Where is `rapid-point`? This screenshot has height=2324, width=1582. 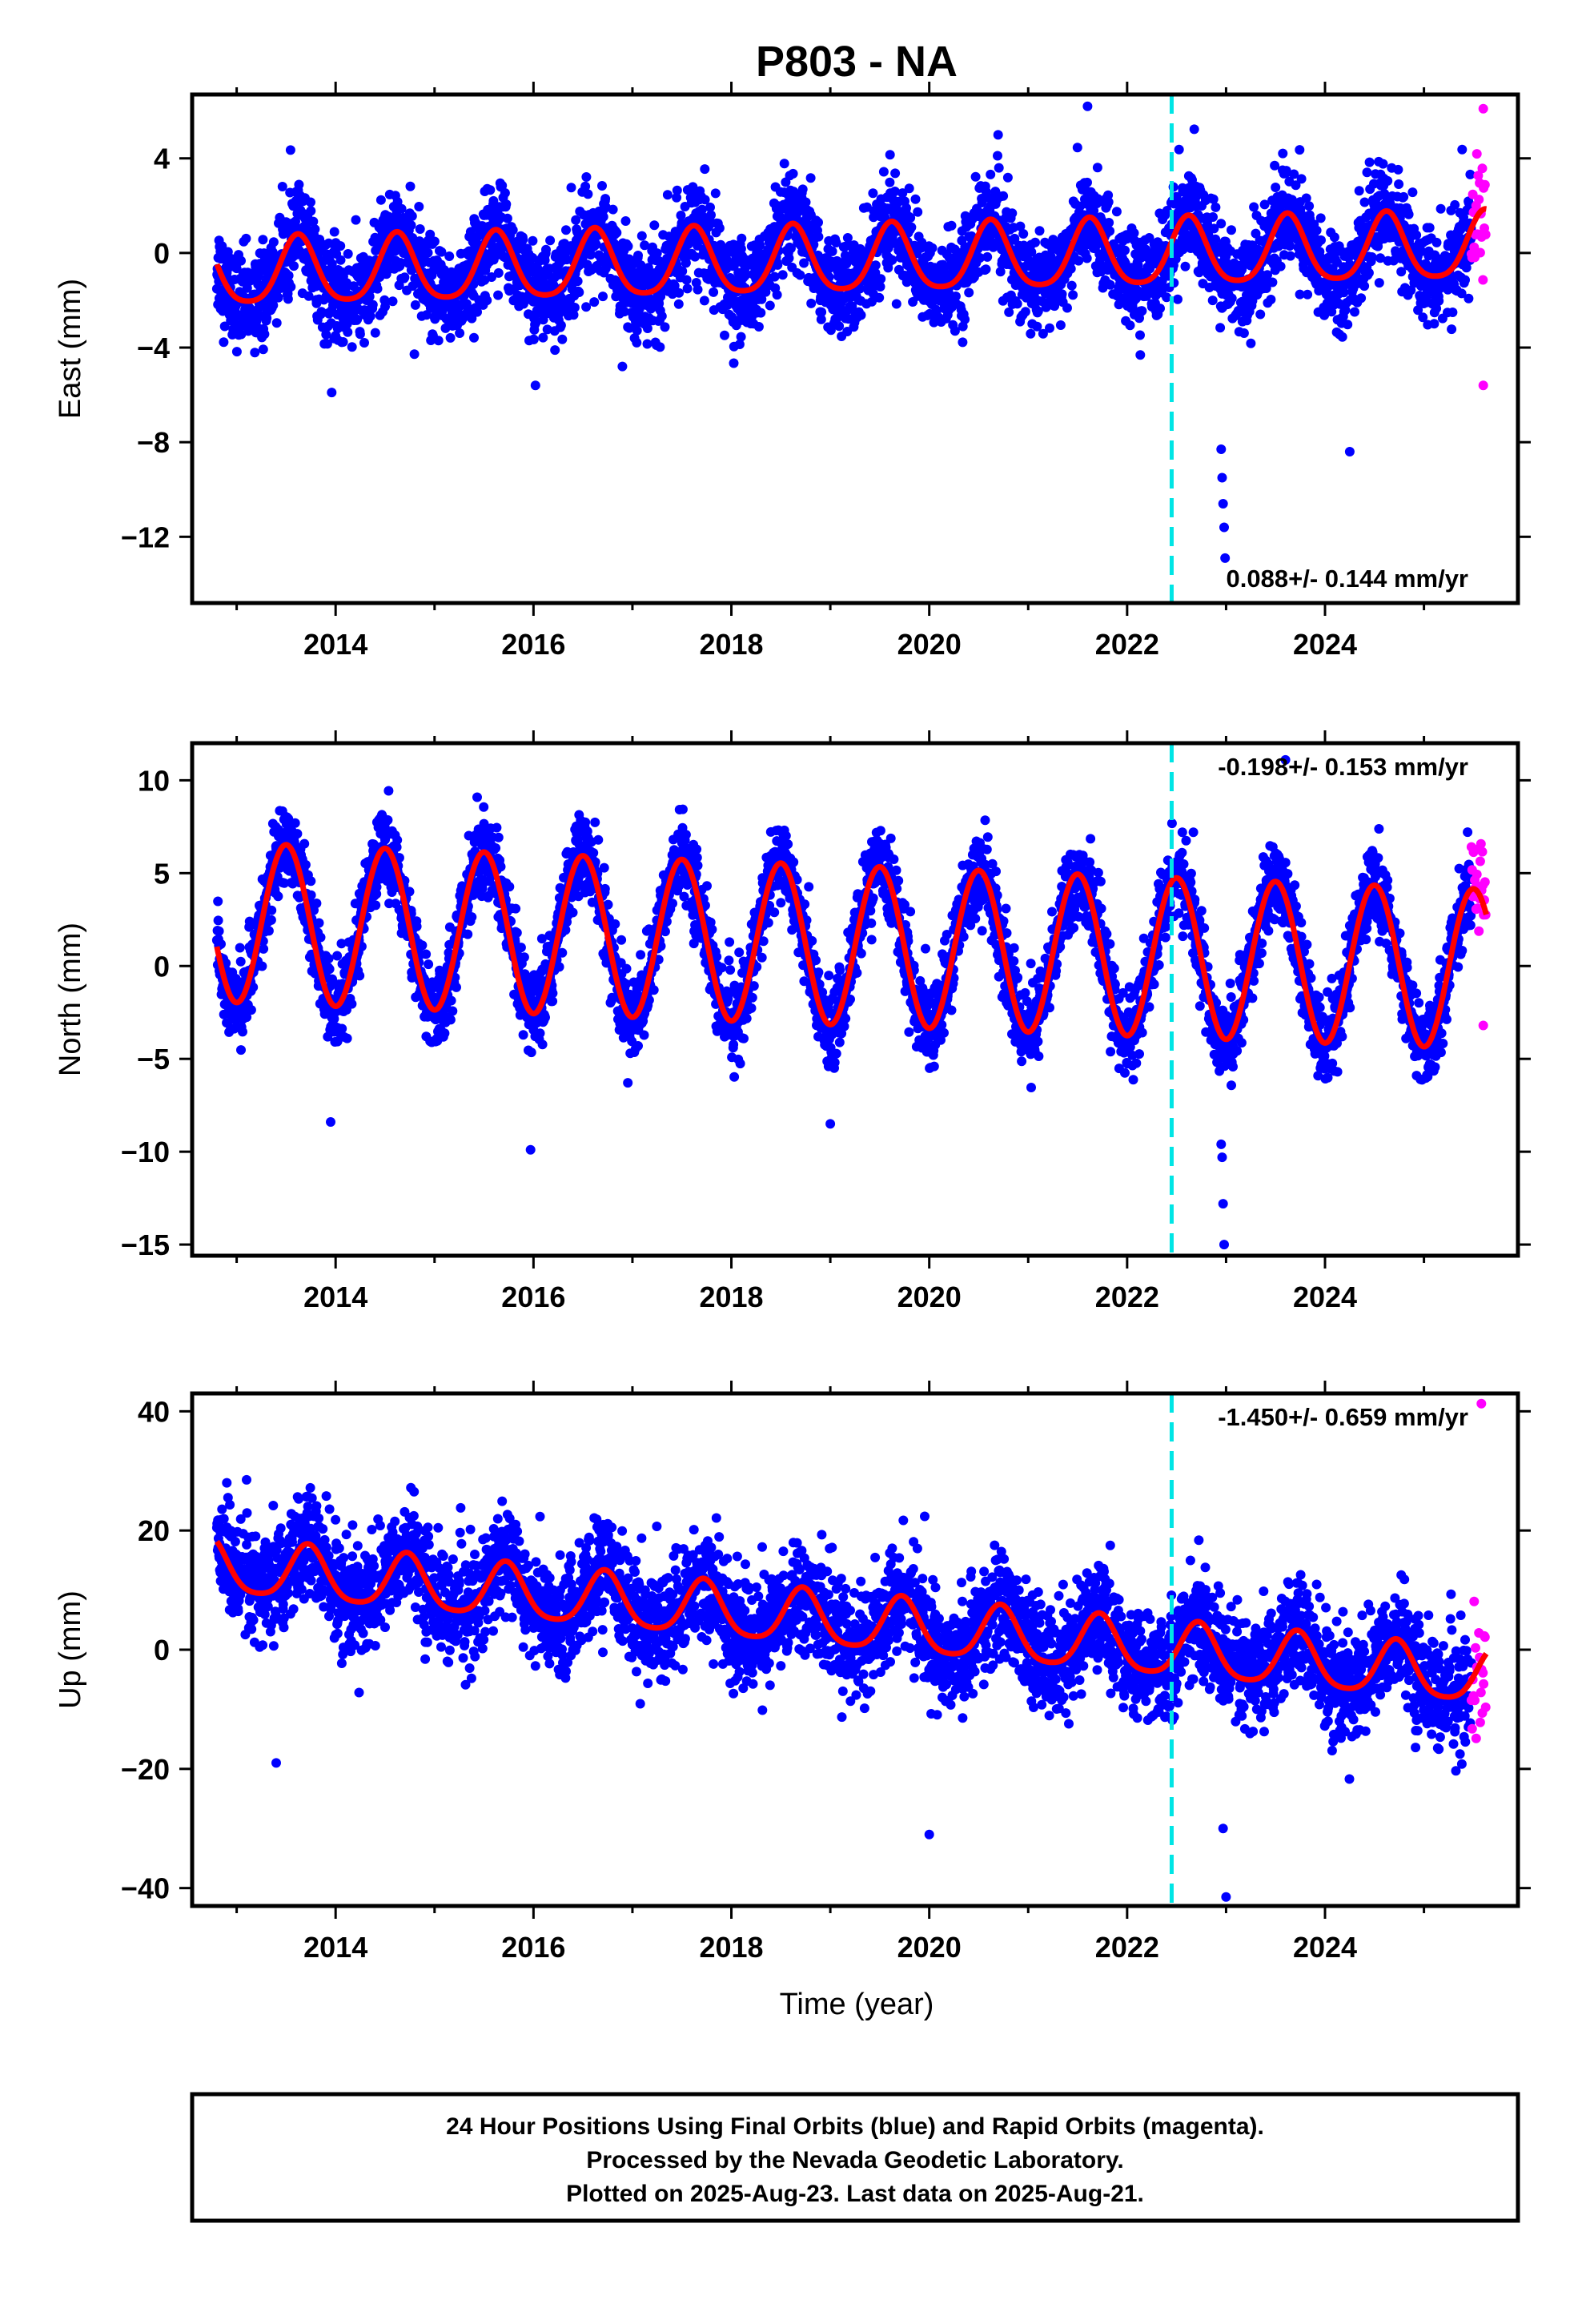
rapid-point is located at coordinates (1486, 234).